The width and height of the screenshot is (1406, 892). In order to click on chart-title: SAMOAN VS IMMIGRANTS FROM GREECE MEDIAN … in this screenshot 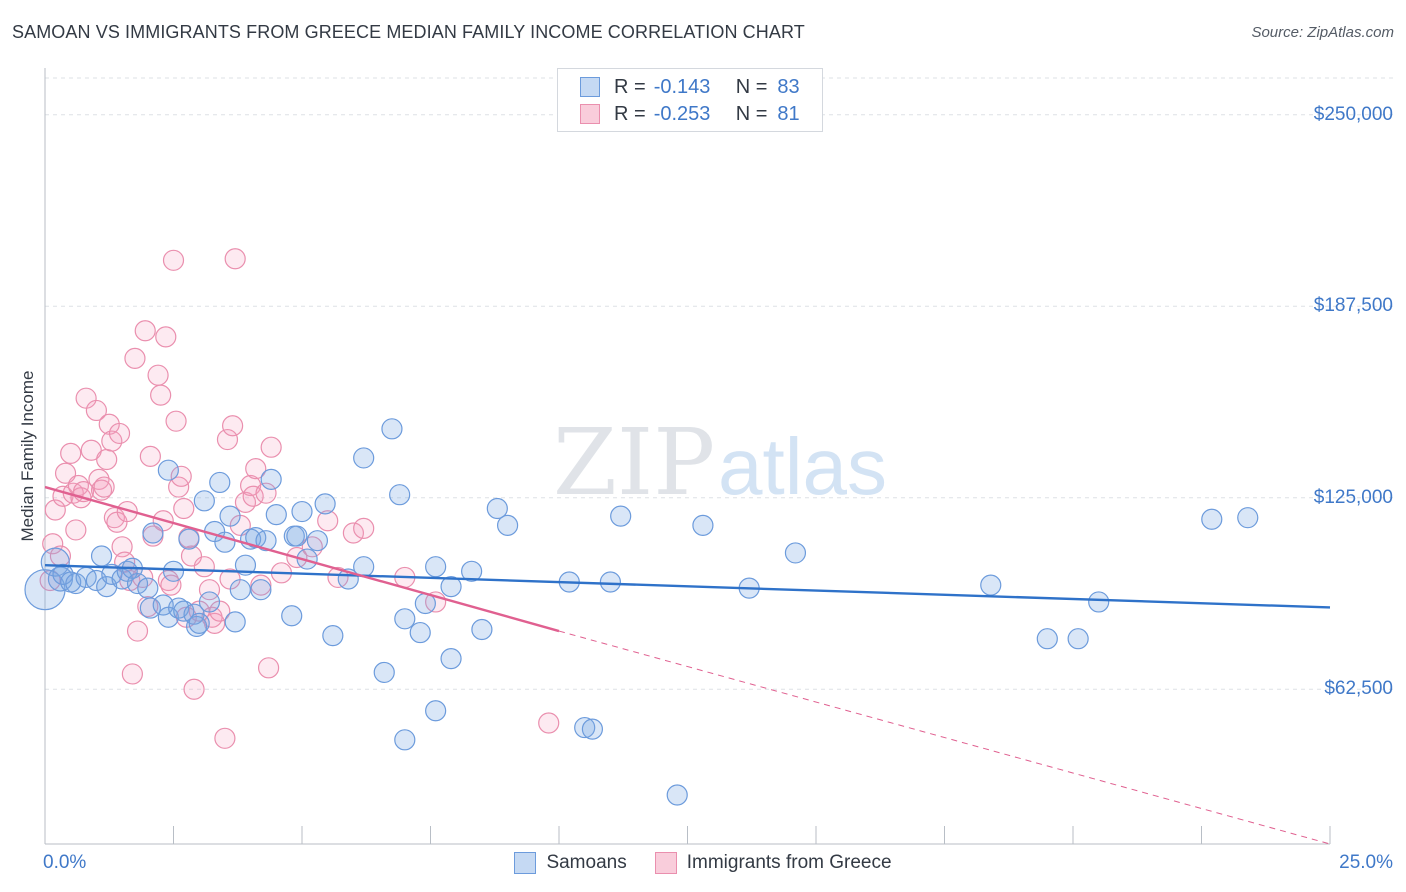, I will do `click(408, 32)`.